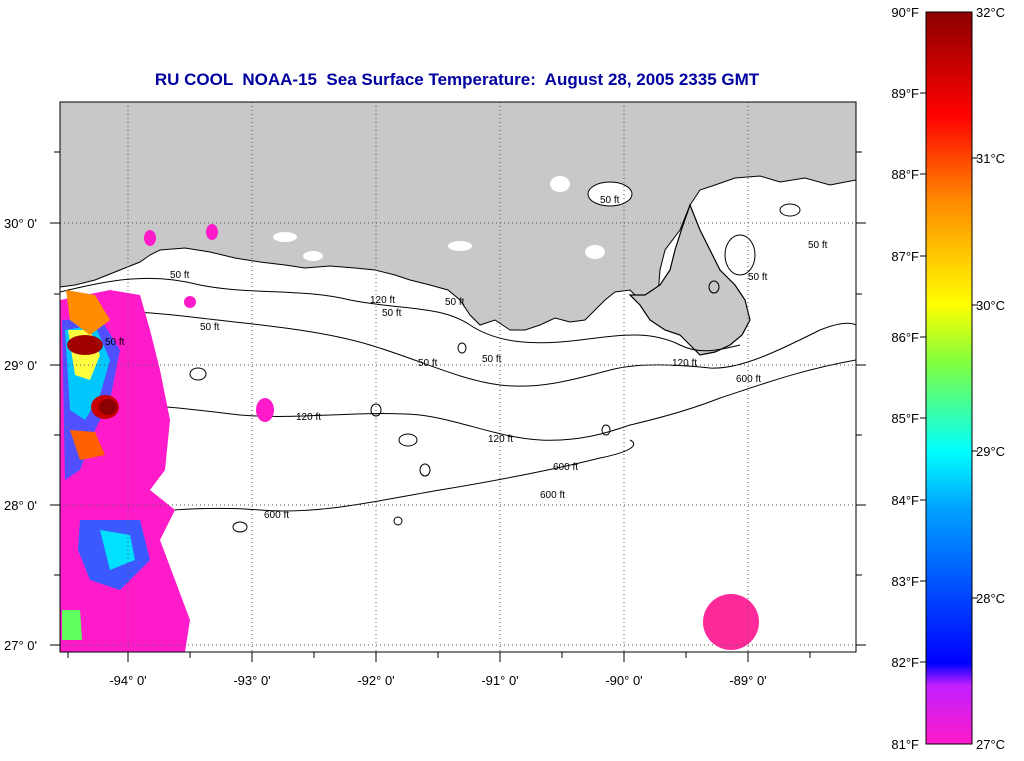 The image size is (1024, 761). Describe the element at coordinates (990, 598) in the screenshot. I see `colorbar-c-label: 28°C` at that location.